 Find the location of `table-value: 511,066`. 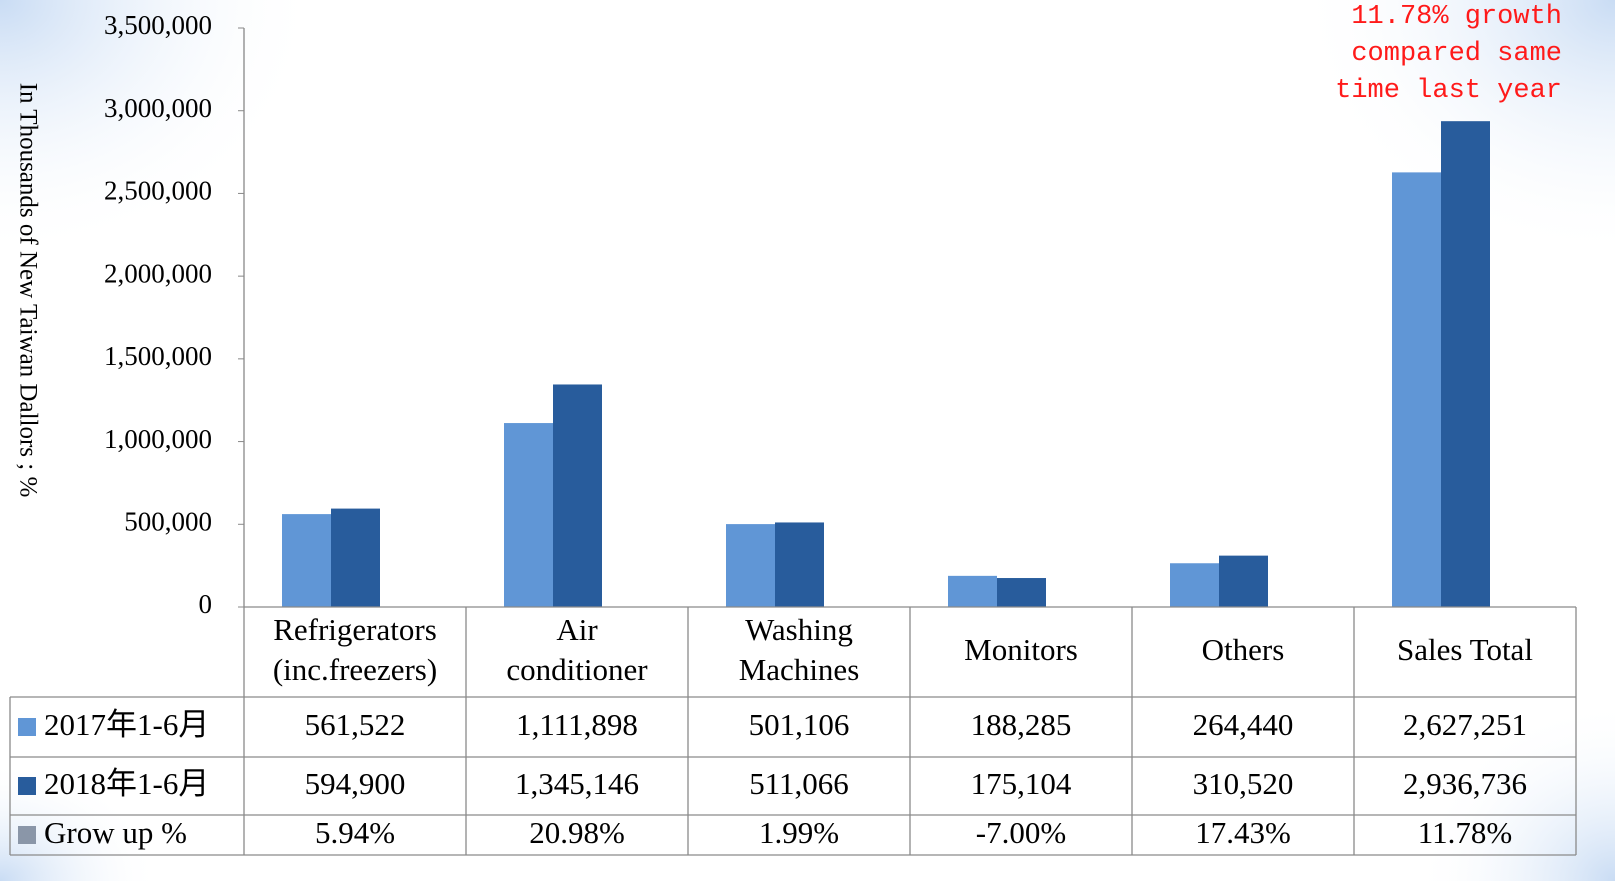

table-value: 511,066 is located at coordinates (799, 783).